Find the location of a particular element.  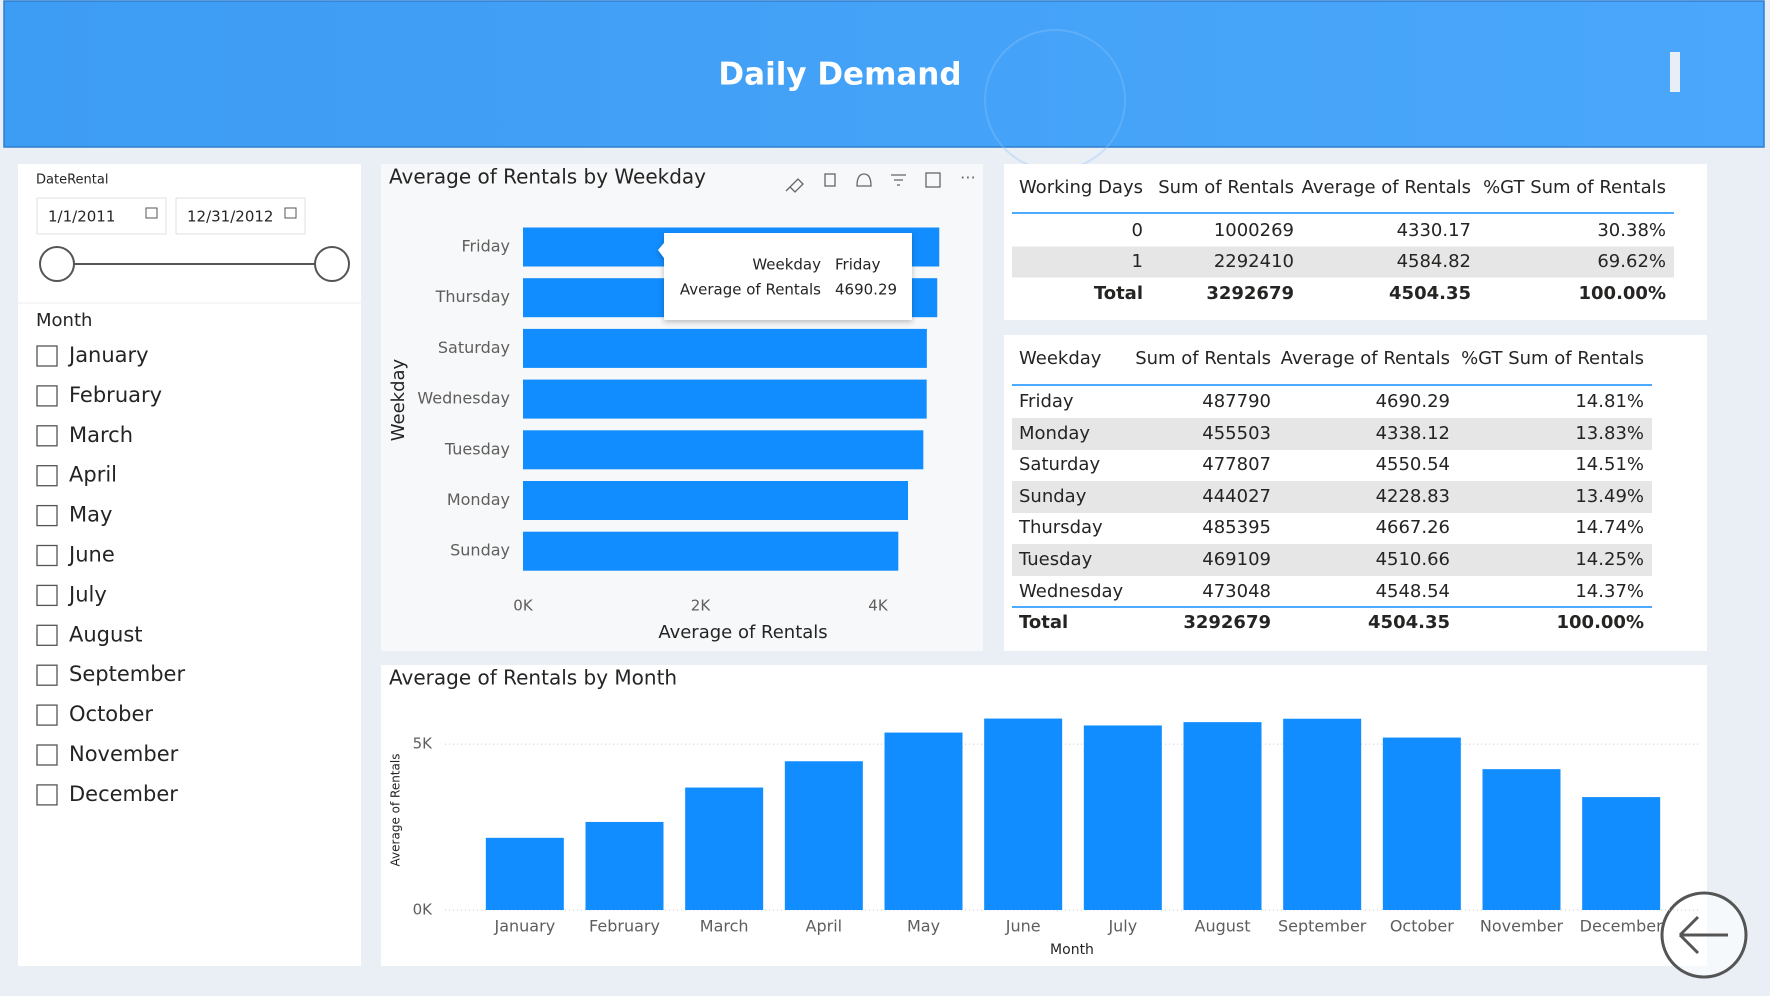

table-cell: 13.49% is located at coordinates (1609, 496).